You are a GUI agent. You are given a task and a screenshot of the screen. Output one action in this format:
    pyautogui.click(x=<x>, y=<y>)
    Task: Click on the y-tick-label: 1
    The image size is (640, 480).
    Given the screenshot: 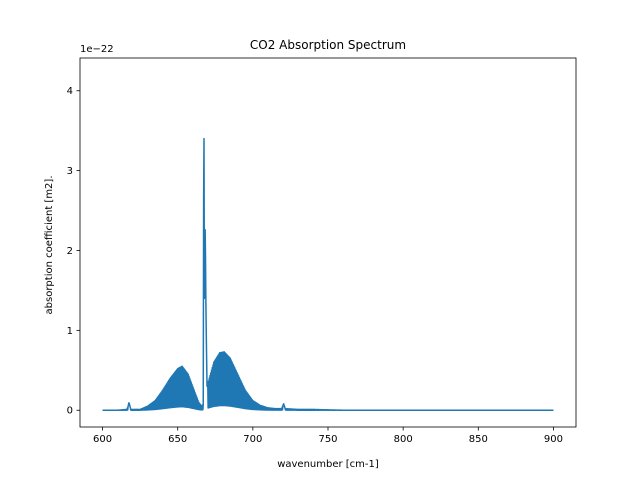 What is the action you would take?
    pyautogui.click(x=70, y=331)
    